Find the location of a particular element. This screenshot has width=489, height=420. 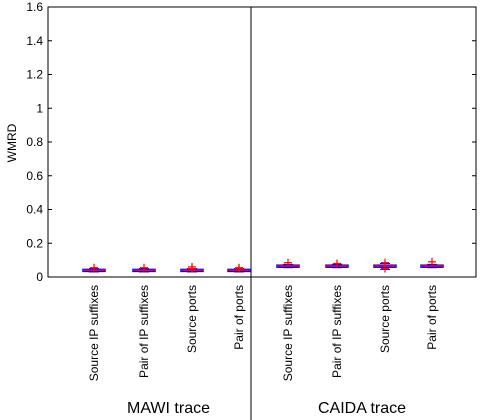

y-tick-label: 0.4 is located at coordinates (34, 210).